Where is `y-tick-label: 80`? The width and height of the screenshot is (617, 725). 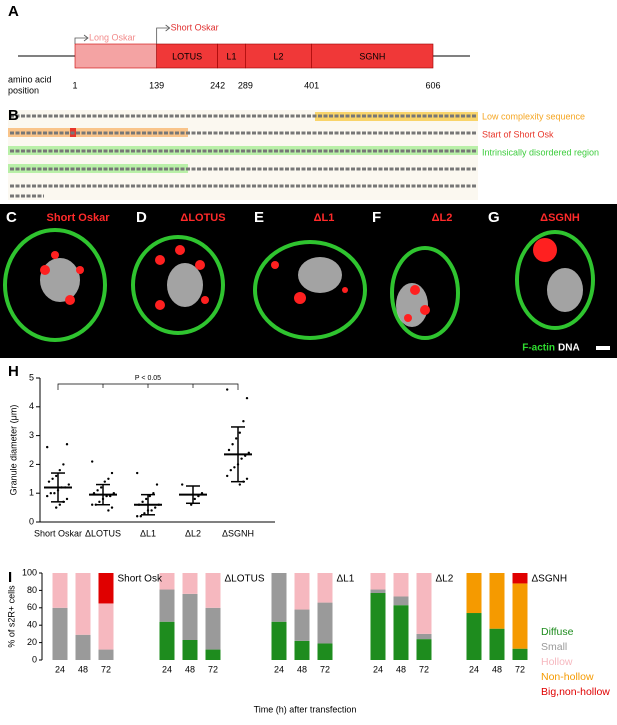
y-tick-label: 80 is located at coordinates (32, 590).